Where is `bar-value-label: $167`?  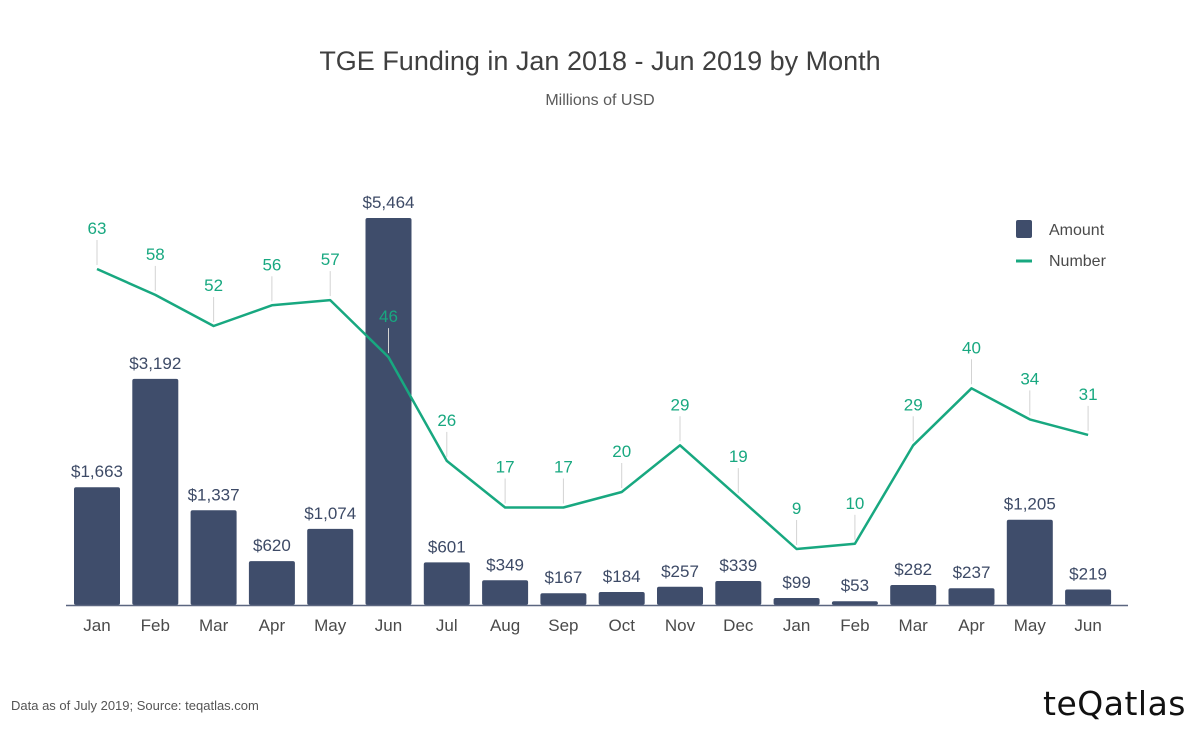 bar-value-label: $167 is located at coordinates (563, 577).